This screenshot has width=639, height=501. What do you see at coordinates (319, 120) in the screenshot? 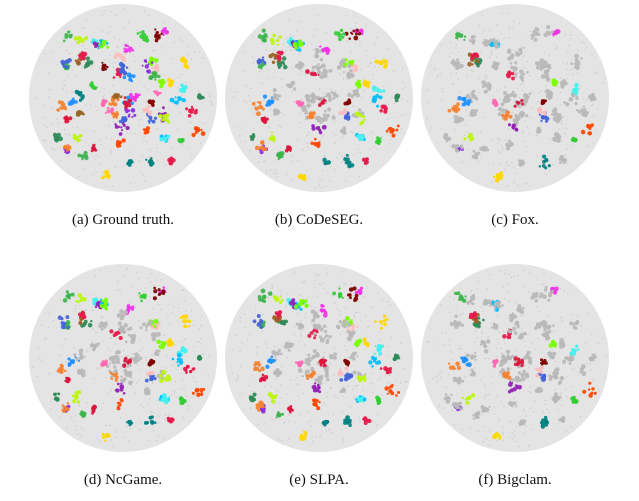
I see `panel-b: (b) CoDeSEG.` at bounding box center [319, 120].